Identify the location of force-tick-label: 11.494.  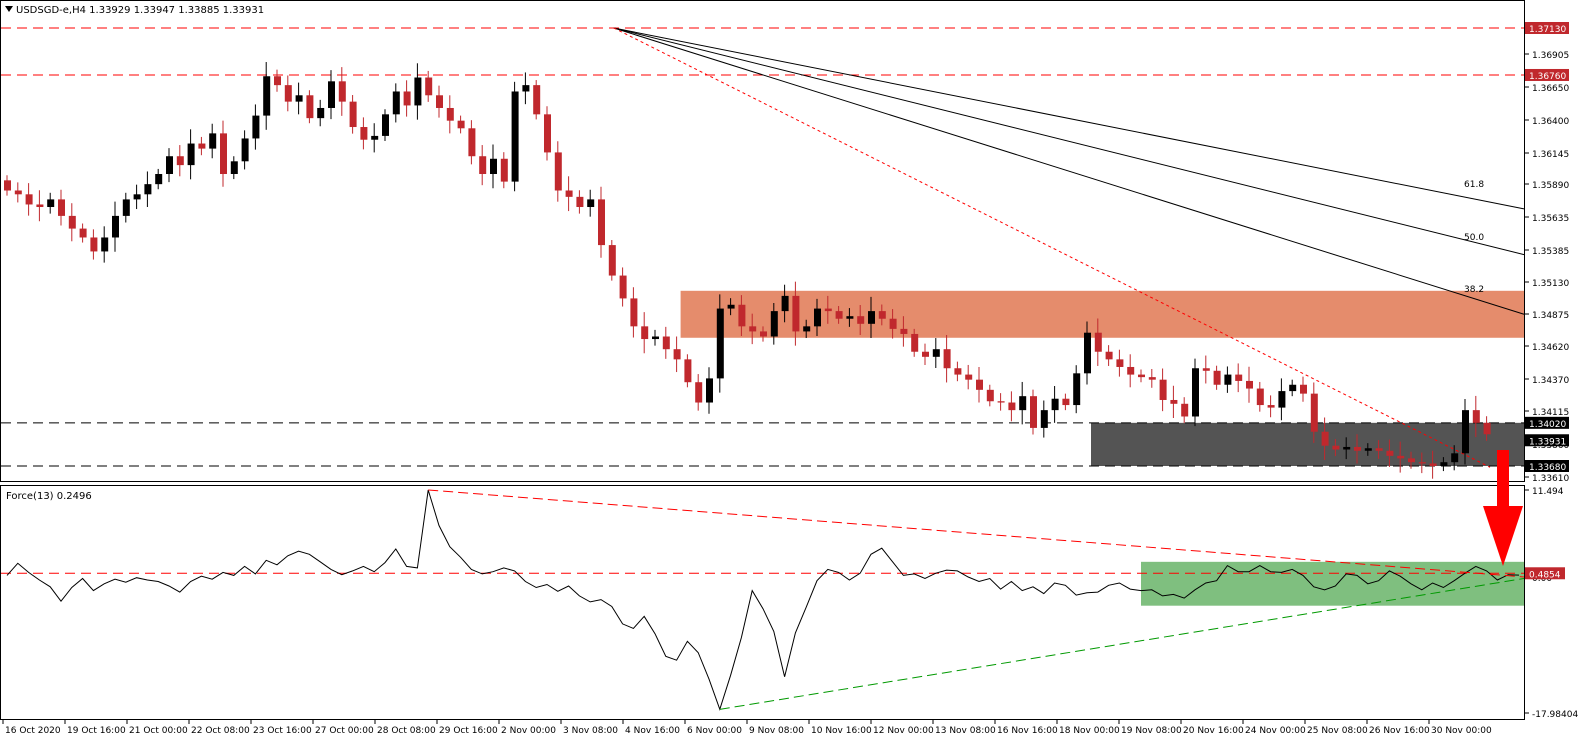
(1548, 492).